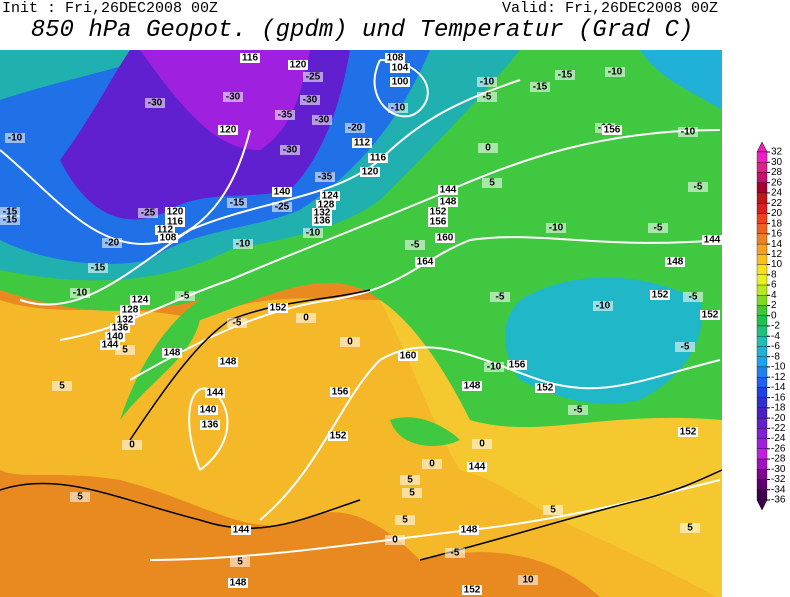 This screenshot has width=790, height=597. What do you see at coordinates (775, 326) in the screenshot?
I see `colorbar-label: -2` at bounding box center [775, 326].